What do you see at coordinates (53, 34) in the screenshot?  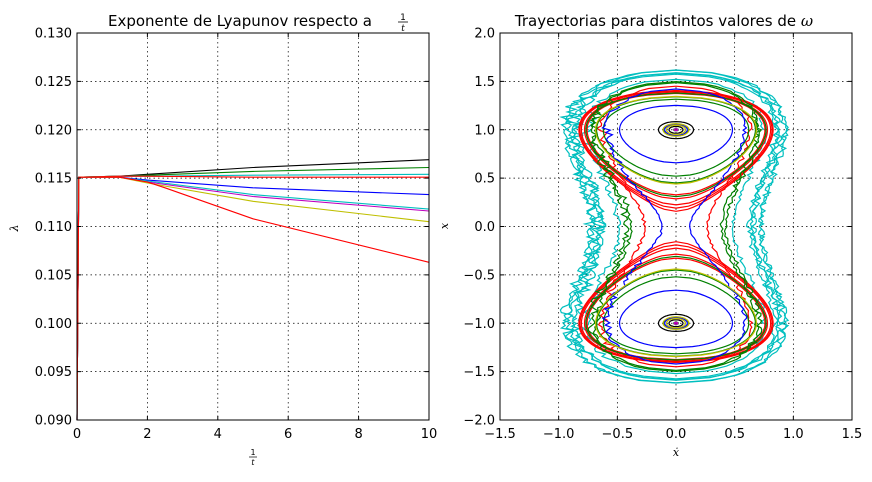 I see `left-ytick-label: 0.130` at bounding box center [53, 34].